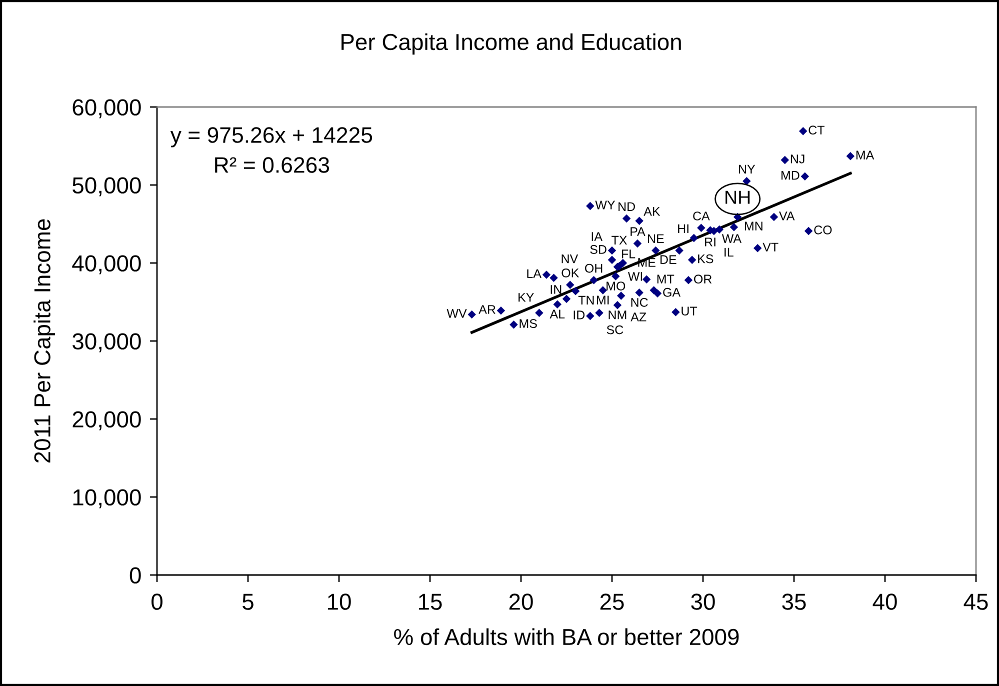  What do you see at coordinates (157, 602) in the screenshot?
I see `x-tick-label: 0` at bounding box center [157, 602].